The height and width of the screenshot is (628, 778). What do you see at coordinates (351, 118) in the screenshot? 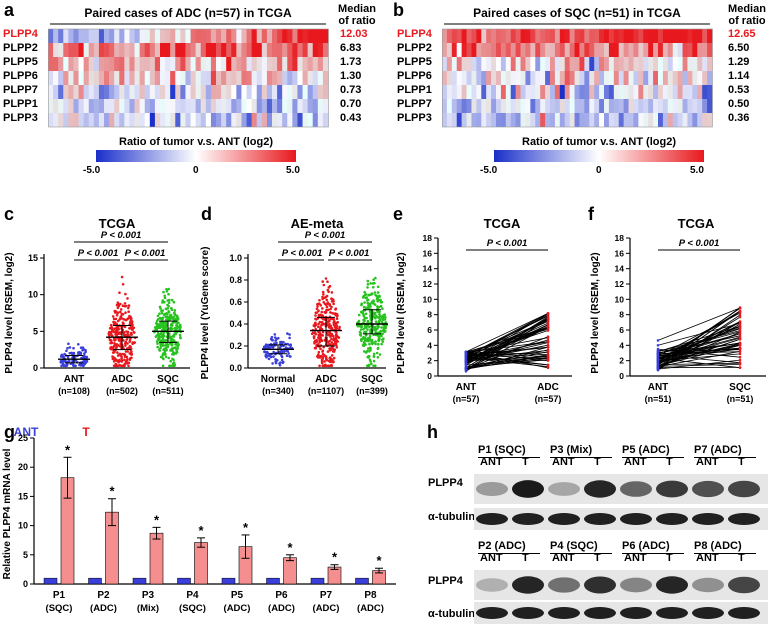
I see `heatmap-median-value: 0.43` at bounding box center [351, 118].